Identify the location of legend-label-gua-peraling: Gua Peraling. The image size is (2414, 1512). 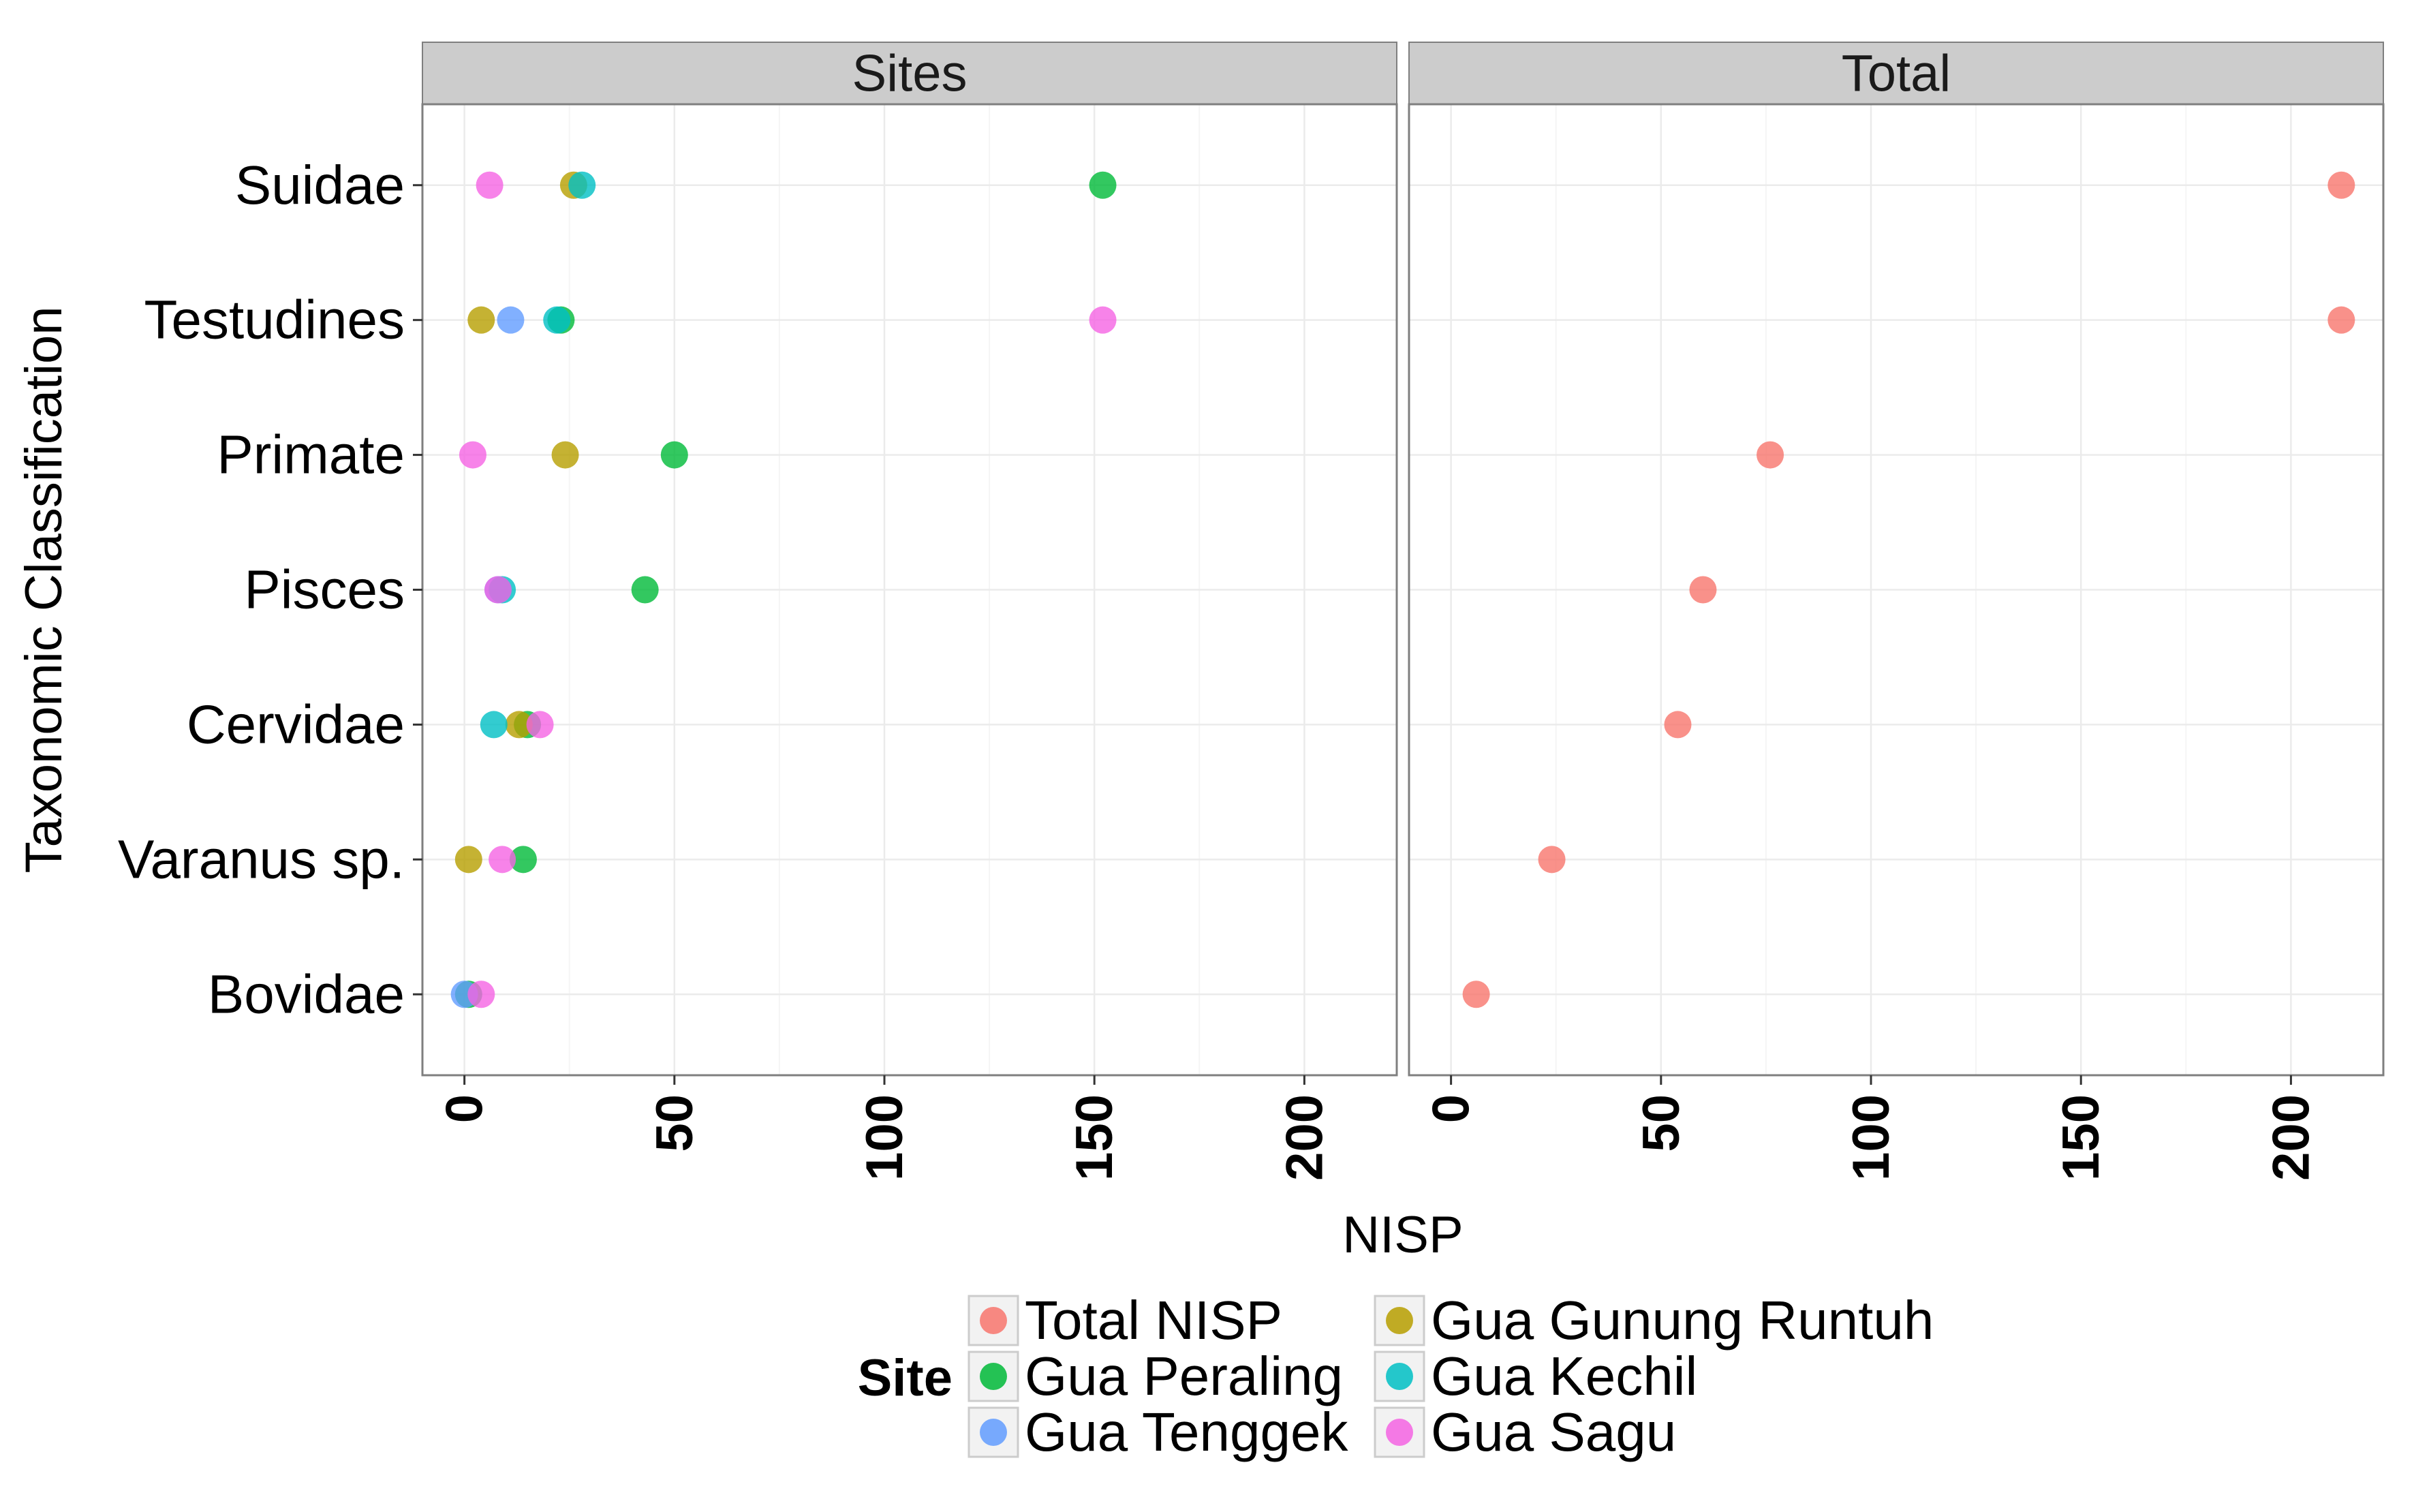
(1184, 1376).